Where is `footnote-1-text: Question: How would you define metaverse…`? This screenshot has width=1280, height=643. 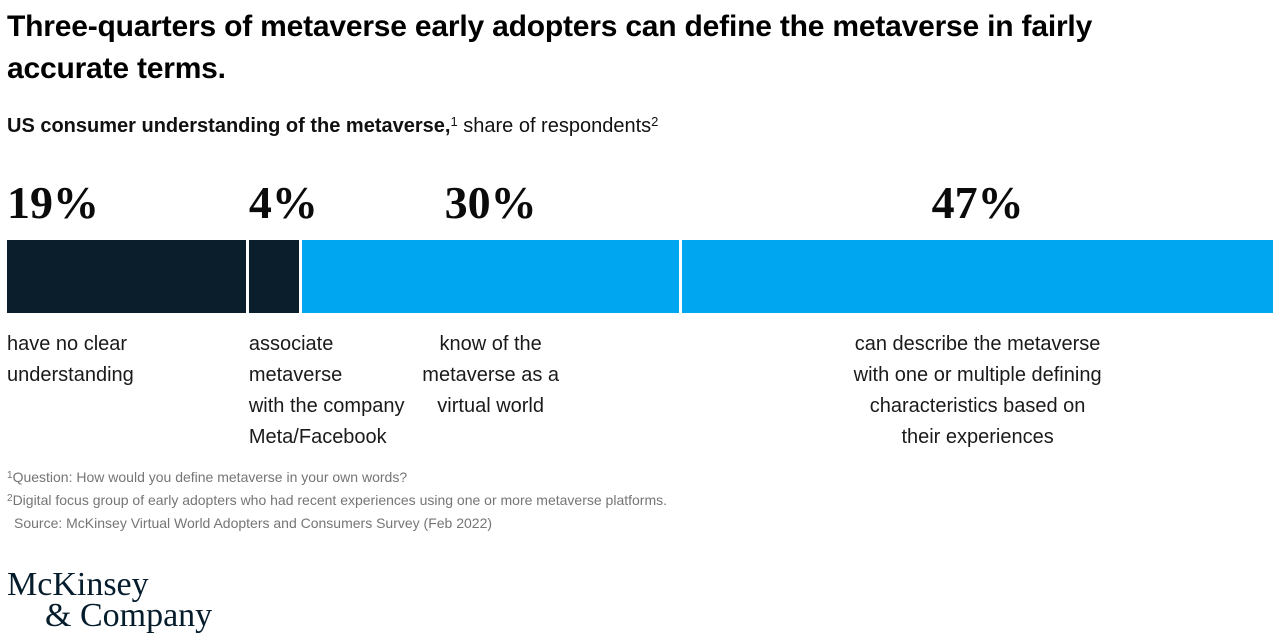
footnote-1-text: Question: How would you define metaverse… is located at coordinates (210, 477).